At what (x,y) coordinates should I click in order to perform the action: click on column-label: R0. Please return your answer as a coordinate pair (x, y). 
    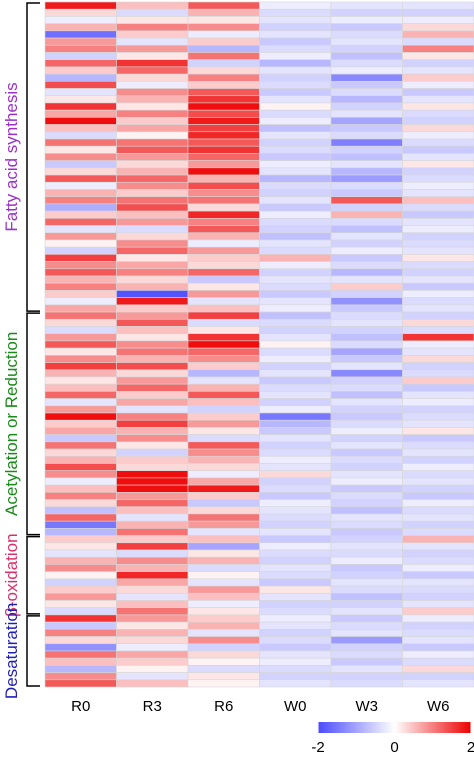
    Looking at the image, I should click on (80, 706).